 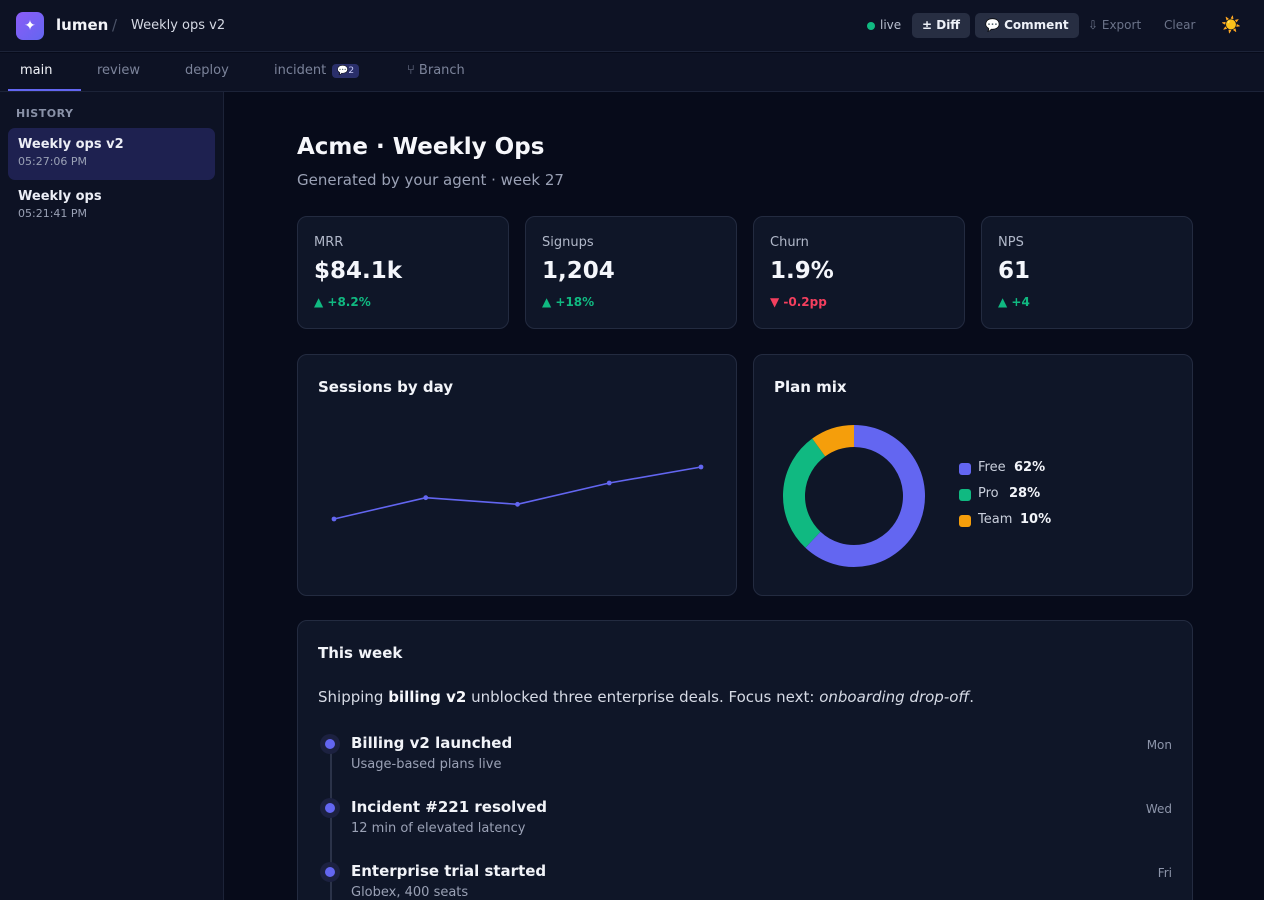 I want to click on legend-item-free: Free 62%, so click(x=1019, y=469).